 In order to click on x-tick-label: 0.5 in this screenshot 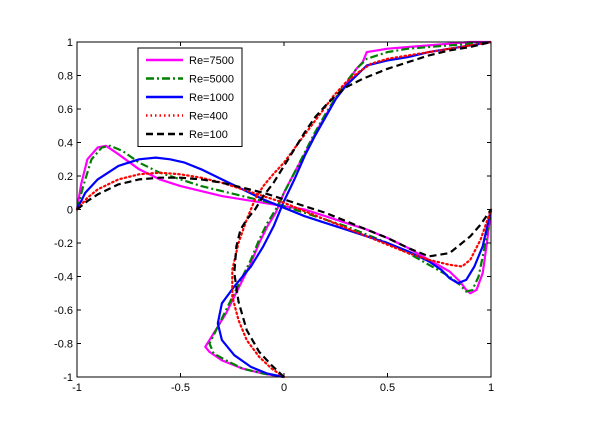, I will do `click(387, 388)`.